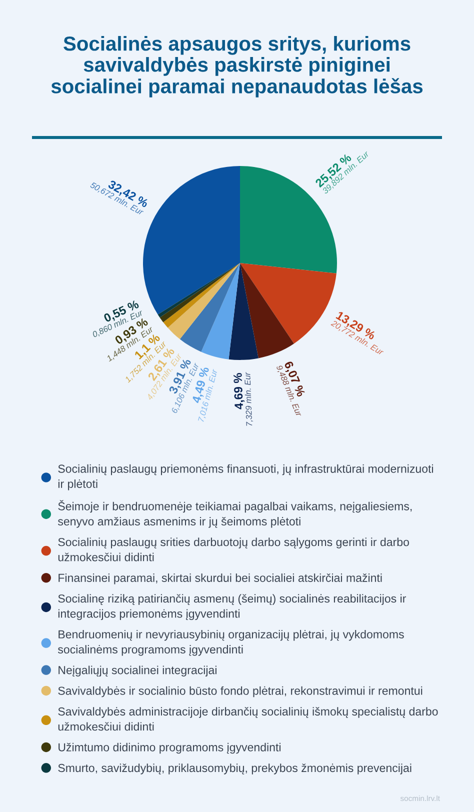 This screenshot has height=812, width=474. I want to click on legend-label: Bendruomenių ir nevyriausybinių organizacijų plėtrai, jų vykdomoms socialinėms programoms įgyvendinti, so click(231, 643).